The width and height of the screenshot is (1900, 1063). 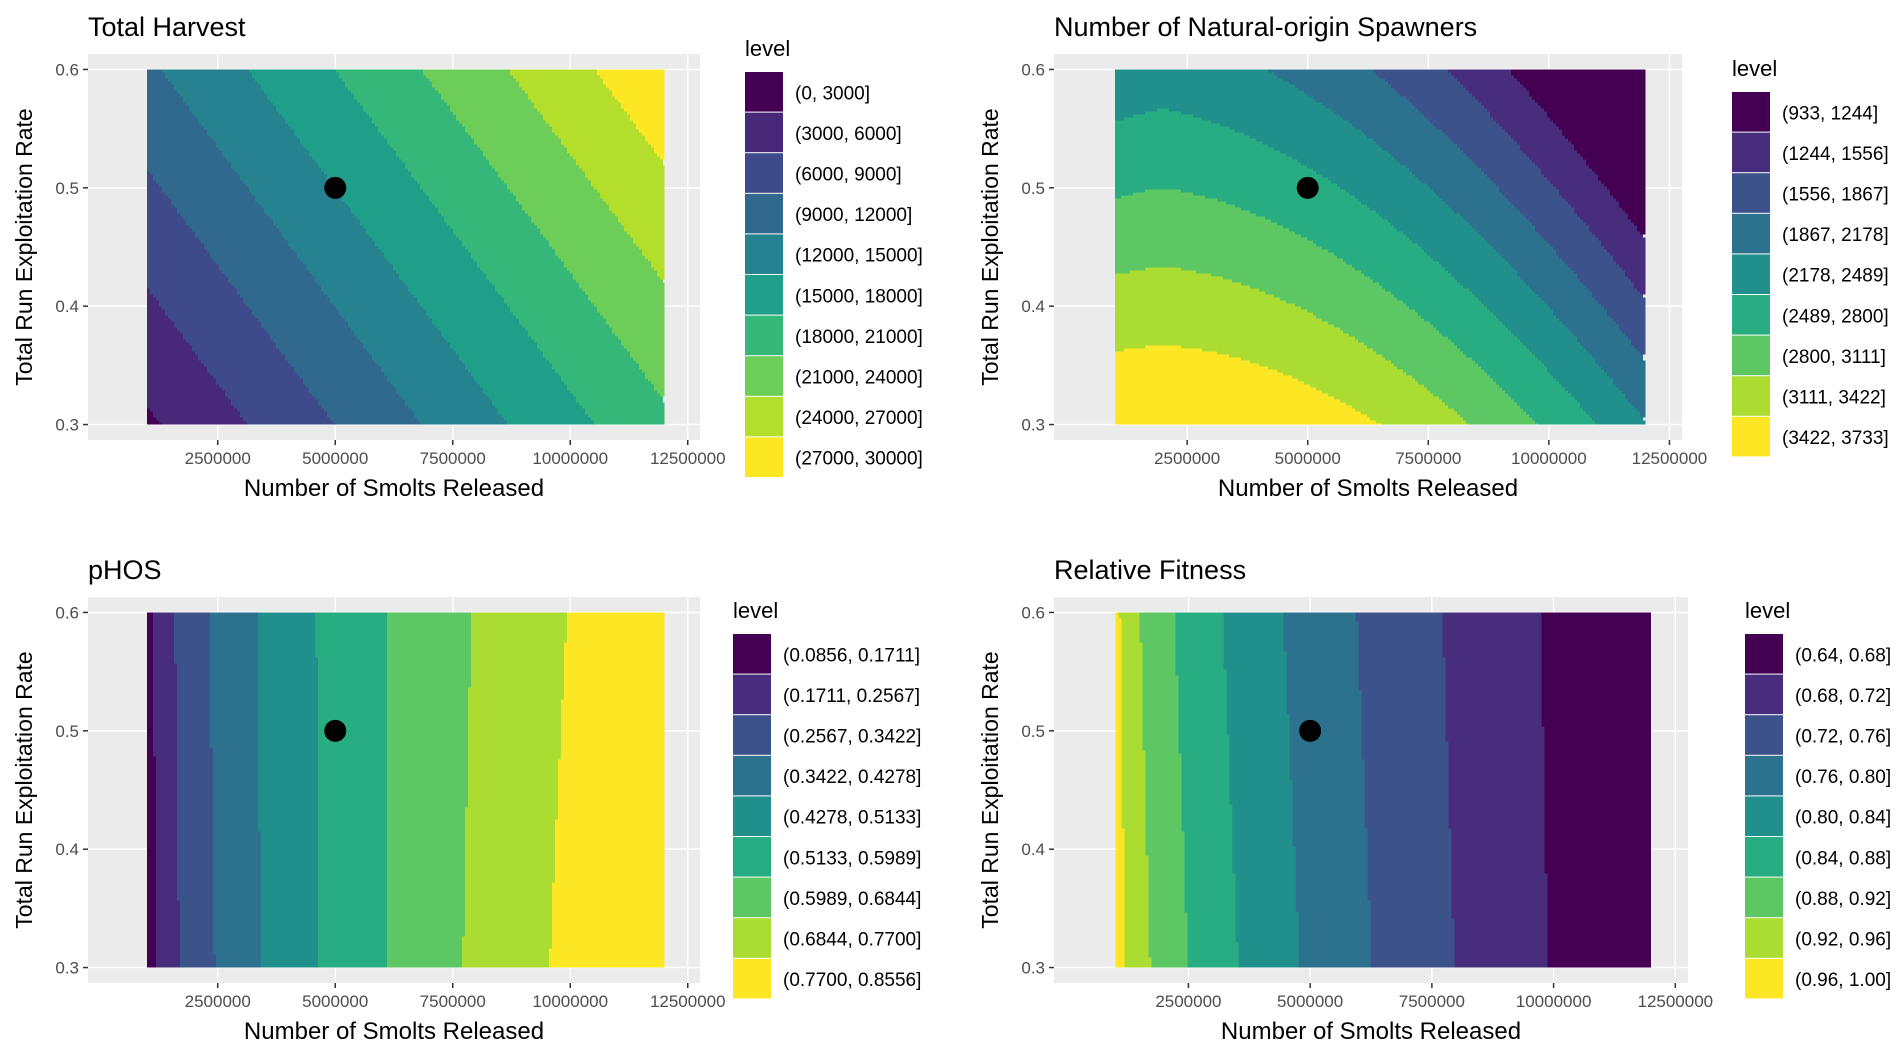 I want to click on legend-label: (0.76, 0.80], so click(x=1843, y=777).